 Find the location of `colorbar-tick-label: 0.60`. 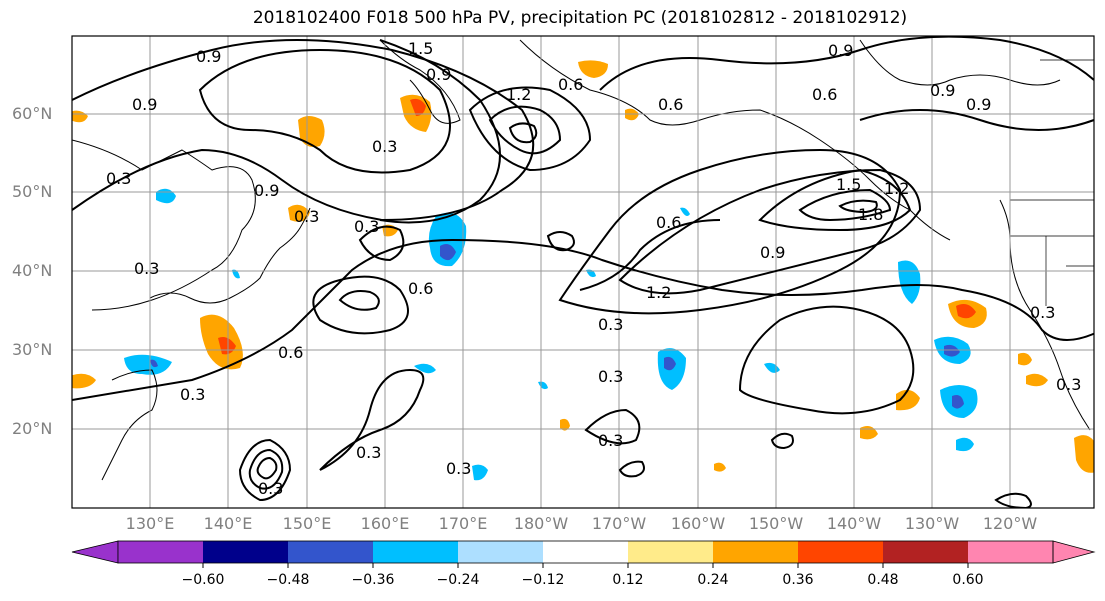

colorbar-tick-label: 0.60 is located at coordinates (968, 580).